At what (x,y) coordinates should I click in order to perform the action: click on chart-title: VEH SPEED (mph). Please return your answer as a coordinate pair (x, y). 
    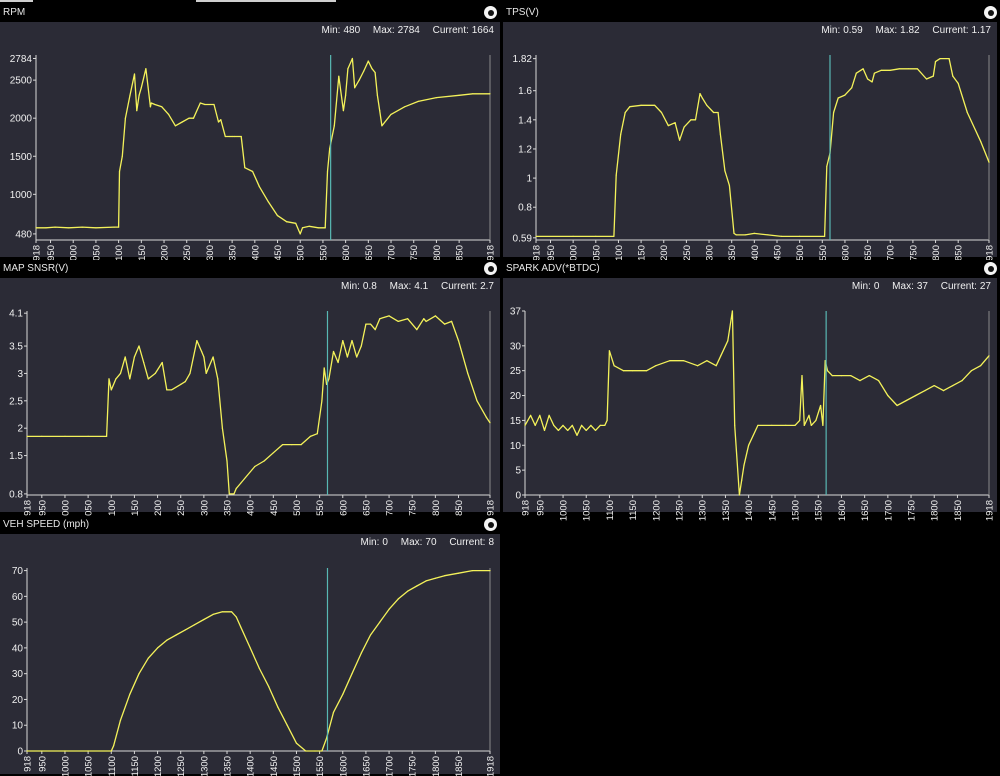
    Looking at the image, I should click on (46, 524).